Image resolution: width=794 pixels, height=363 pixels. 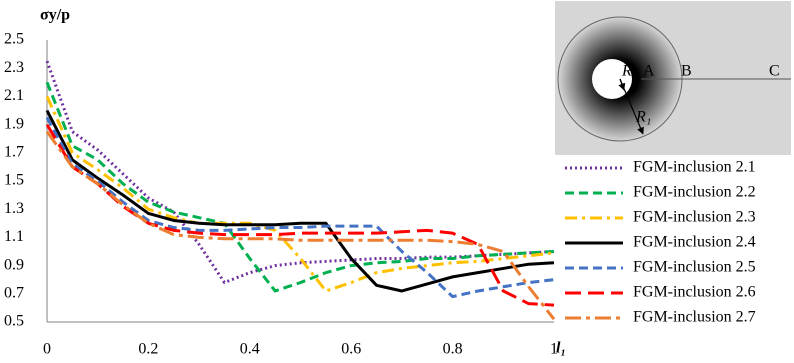 I want to click on y-axis-label: σy/p, so click(x=55, y=15).